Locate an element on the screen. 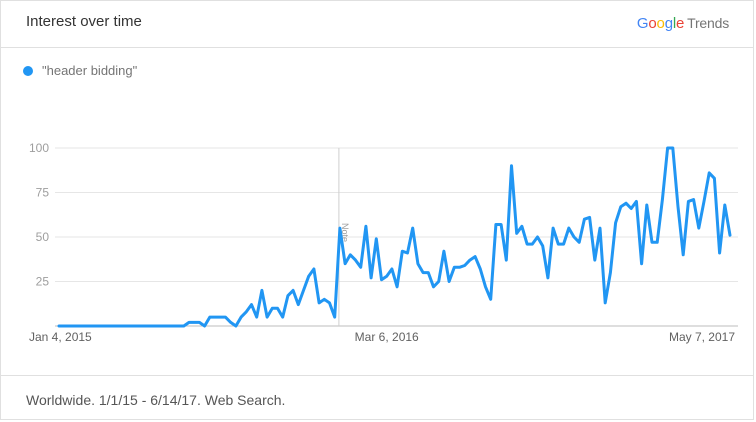 The width and height of the screenshot is (756, 422). x-tick-label: Jan 4, 2015 is located at coordinates (60, 337).